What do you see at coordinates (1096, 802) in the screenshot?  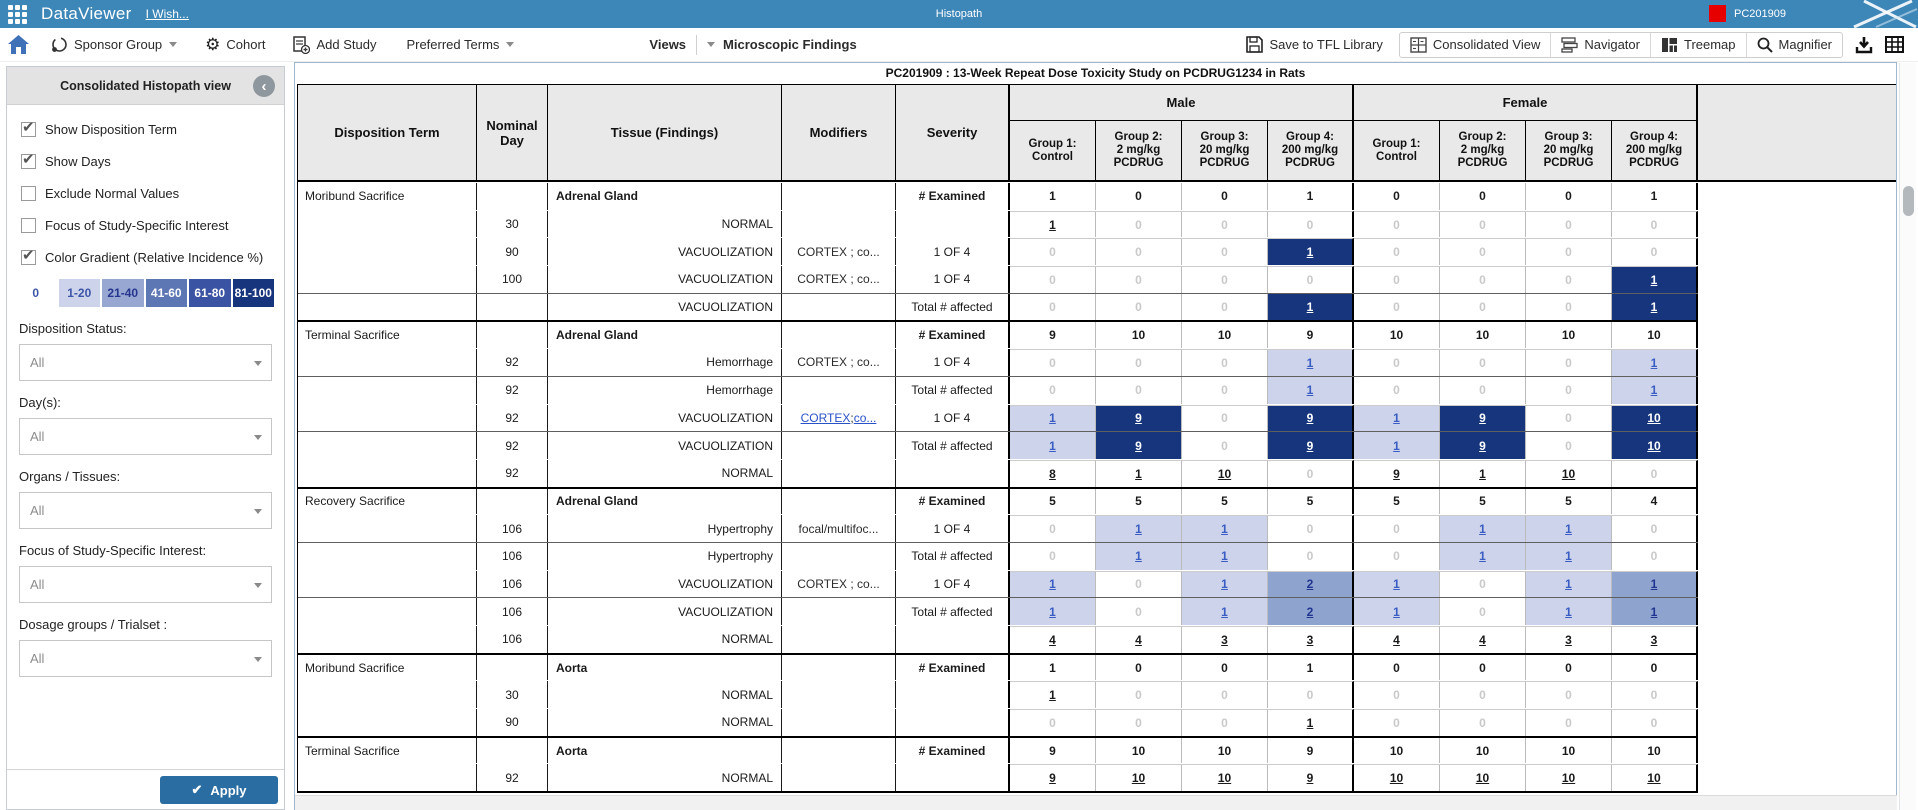 I see `horizontal-scrollbar` at bounding box center [1096, 802].